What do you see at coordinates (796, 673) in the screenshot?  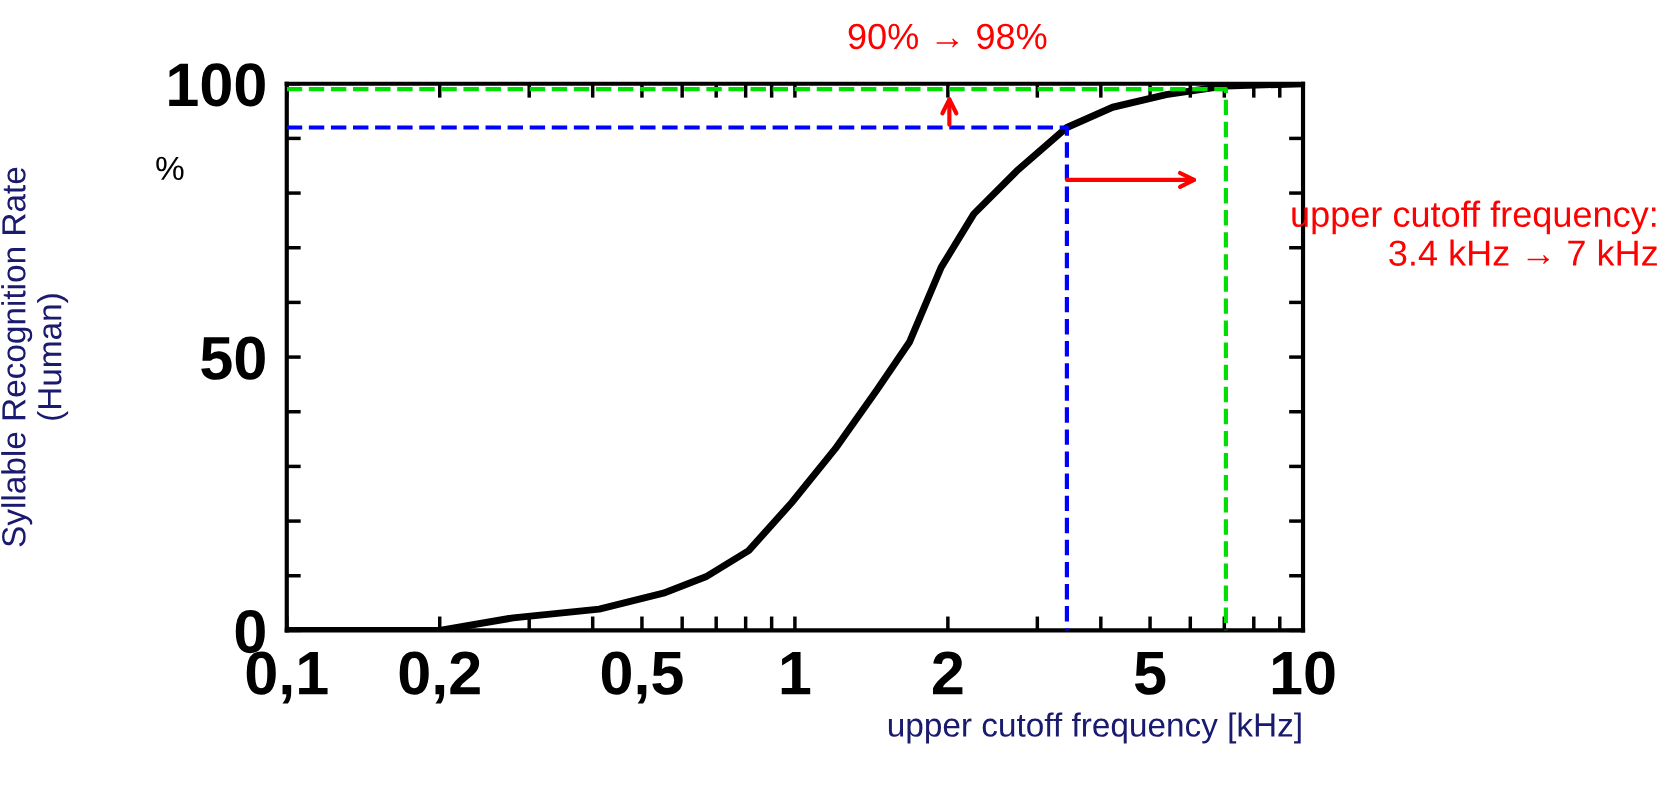 I see `x-tick-label: 1` at bounding box center [796, 673].